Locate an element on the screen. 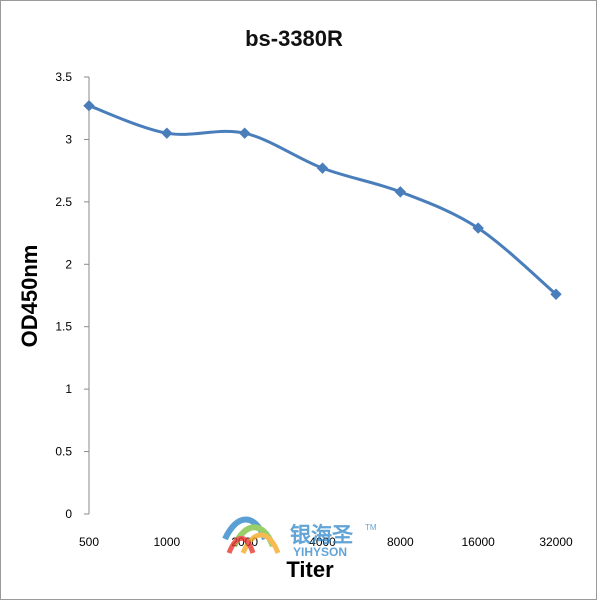  chart-title: bs-3380R is located at coordinates (294, 38).